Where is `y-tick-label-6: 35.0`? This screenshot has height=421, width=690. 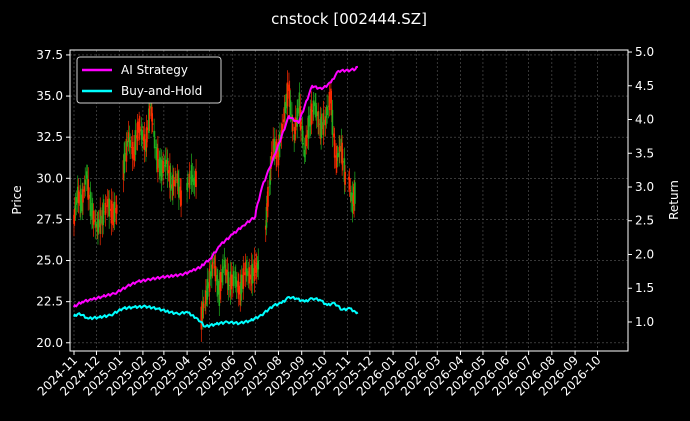
y-tick-label-6: 35.0 is located at coordinates (49, 96).